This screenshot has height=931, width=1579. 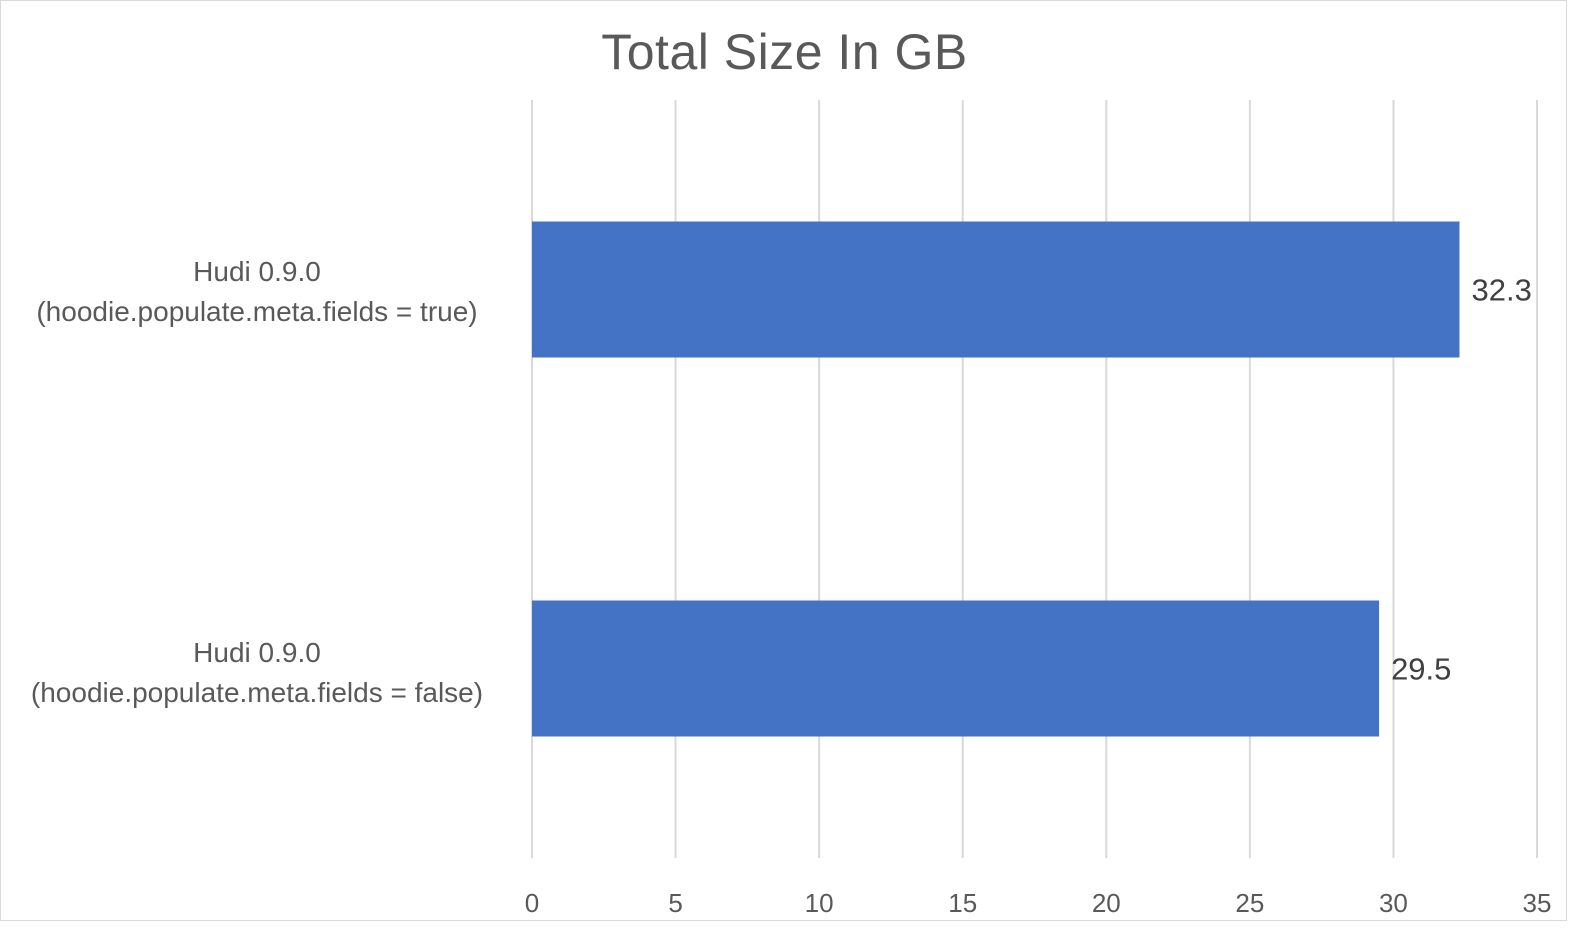 I want to click on x-tick-label-20: 20, so click(x=1106, y=903).